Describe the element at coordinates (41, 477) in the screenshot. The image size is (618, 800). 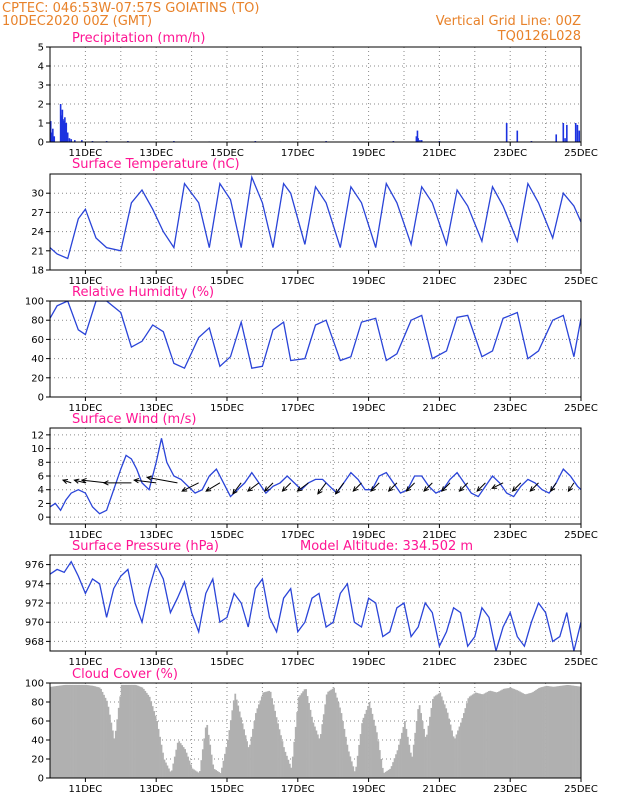
I see `y-tick-label: 6` at that location.